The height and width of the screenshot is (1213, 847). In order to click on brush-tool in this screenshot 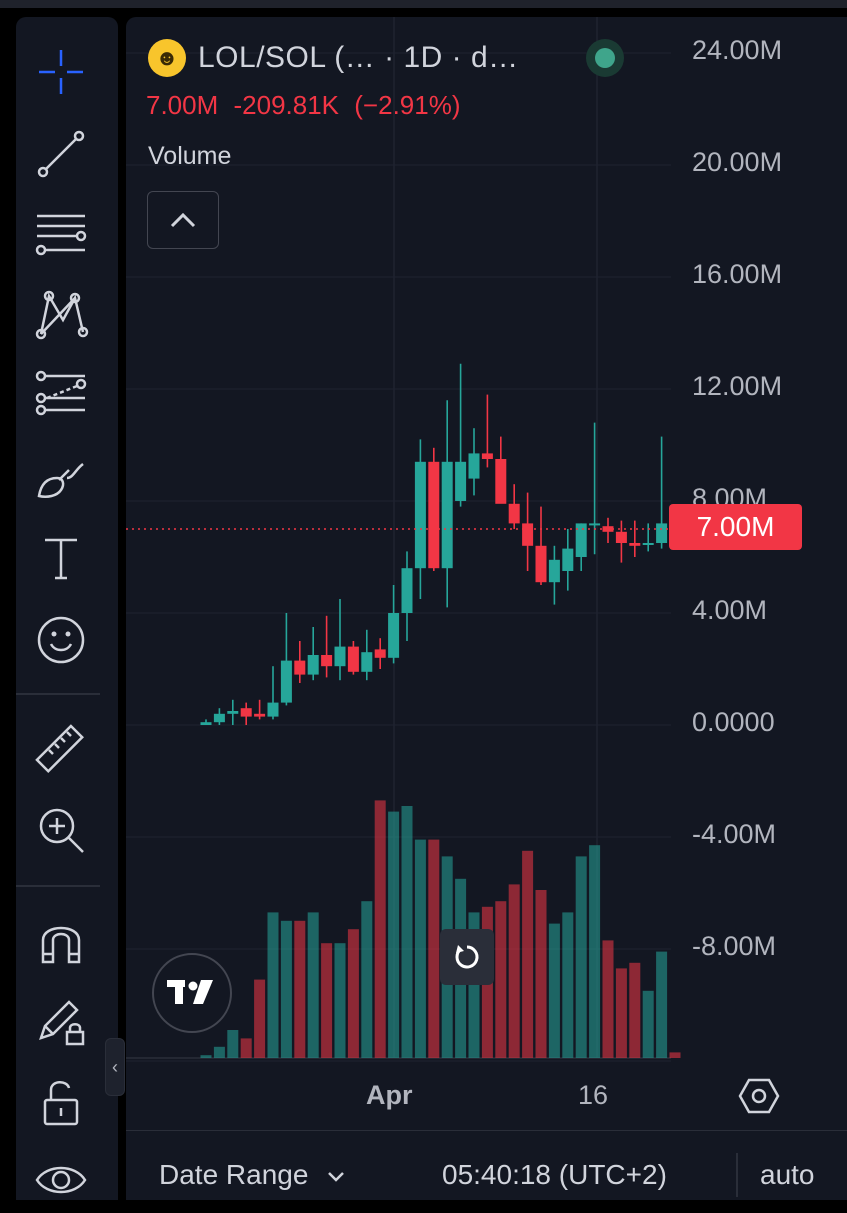, I will do `click(61, 476)`.